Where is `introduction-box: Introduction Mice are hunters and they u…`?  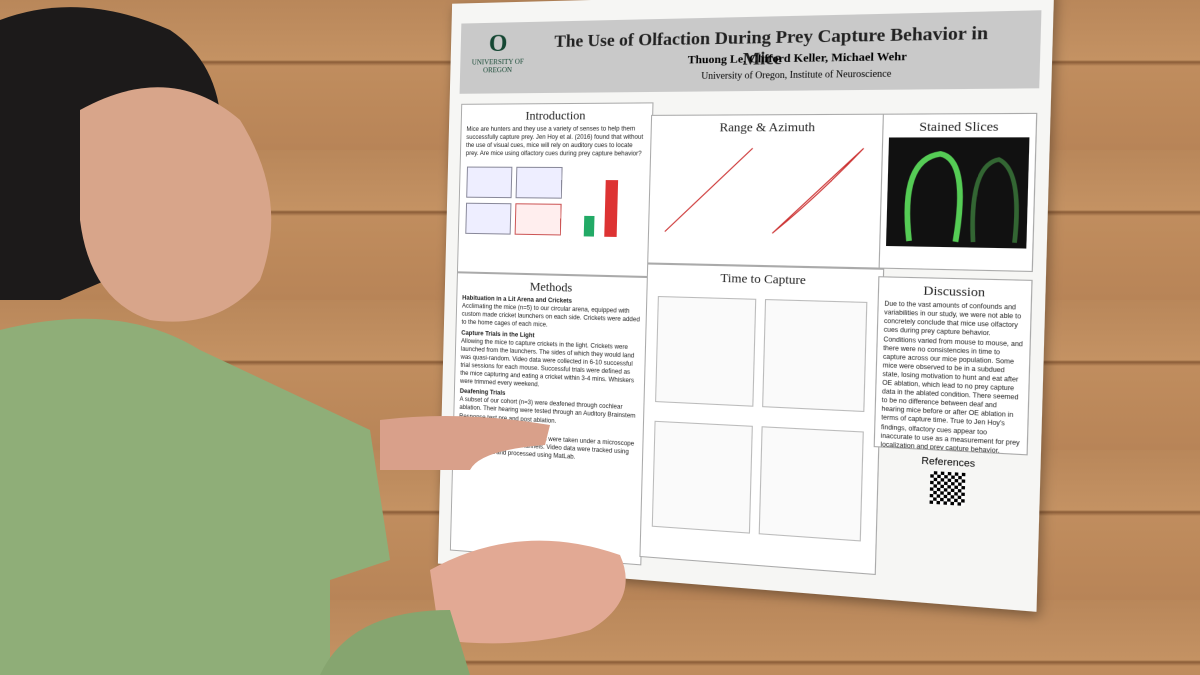 introduction-box: Introduction Mice are hunters and they u… is located at coordinates (555, 190).